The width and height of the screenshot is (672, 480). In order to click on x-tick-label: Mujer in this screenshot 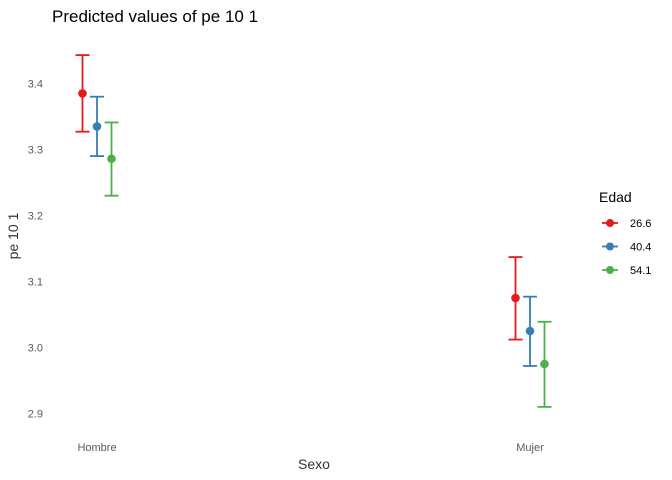, I will do `click(530, 448)`.